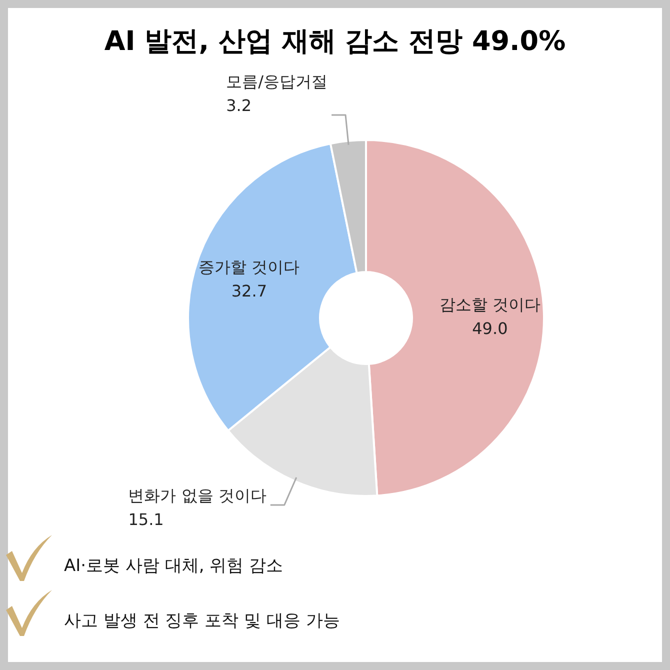 The height and width of the screenshot is (670, 670). I want to click on slice-label: 증가할 것이다, so click(249, 266).